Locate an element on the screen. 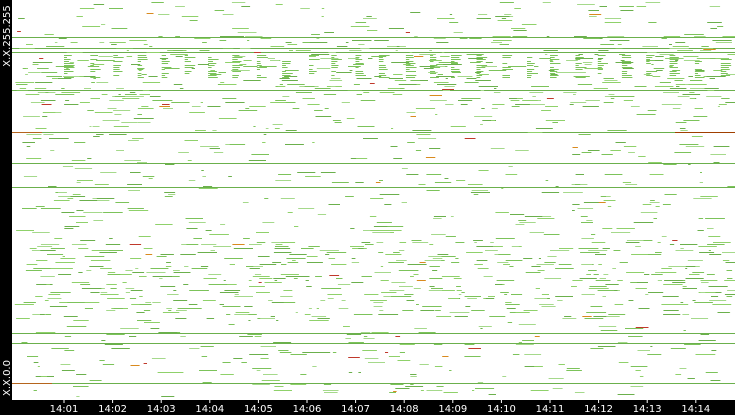 The width and height of the screenshot is (735, 415). x-tick-label: 14:14 is located at coordinates (695, 409).